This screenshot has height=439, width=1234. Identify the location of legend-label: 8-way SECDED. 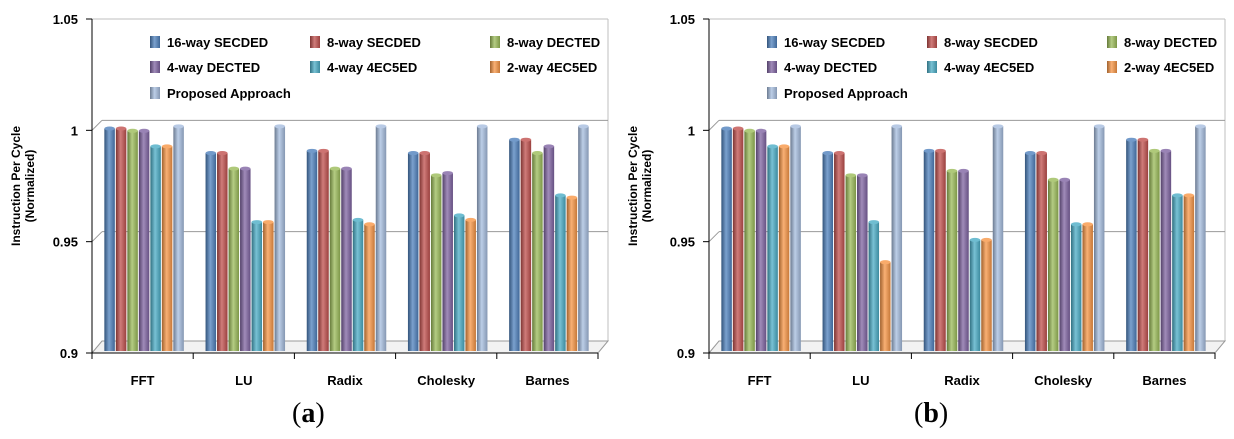
(991, 42).